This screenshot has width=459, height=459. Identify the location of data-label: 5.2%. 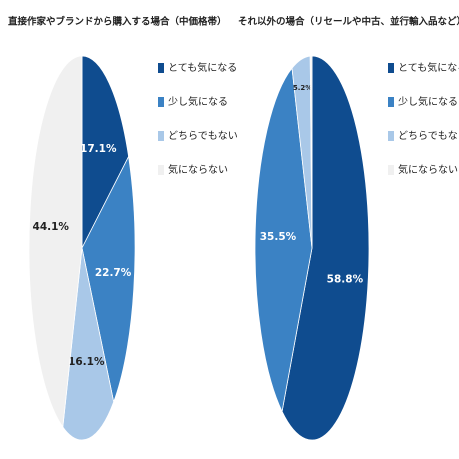
(302, 88).